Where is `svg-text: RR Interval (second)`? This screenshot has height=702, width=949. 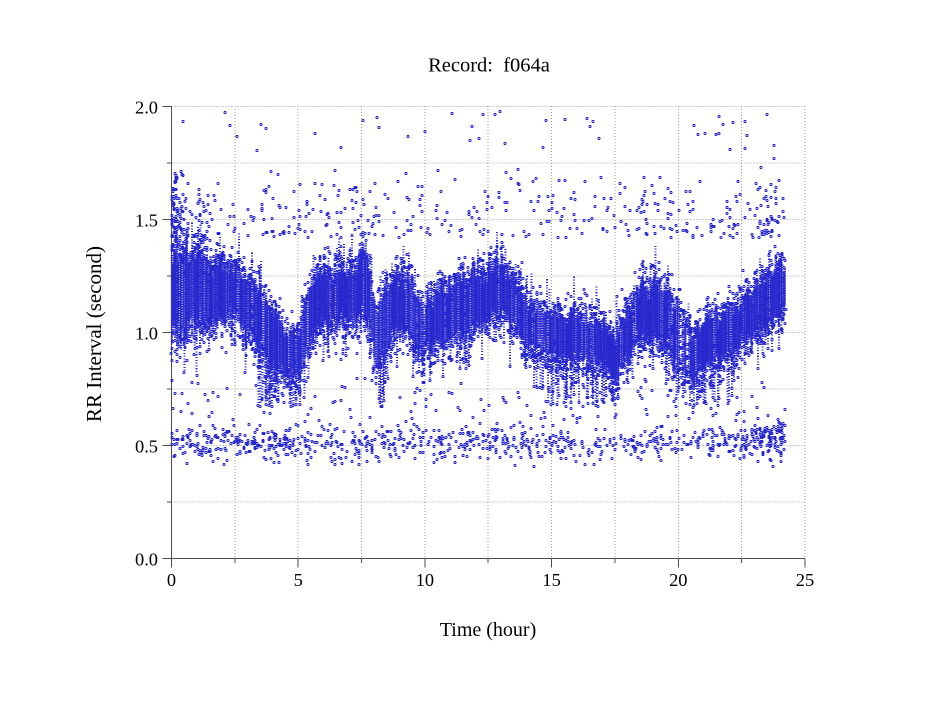
svg-text: RR Interval (second) is located at coordinates (94, 334).